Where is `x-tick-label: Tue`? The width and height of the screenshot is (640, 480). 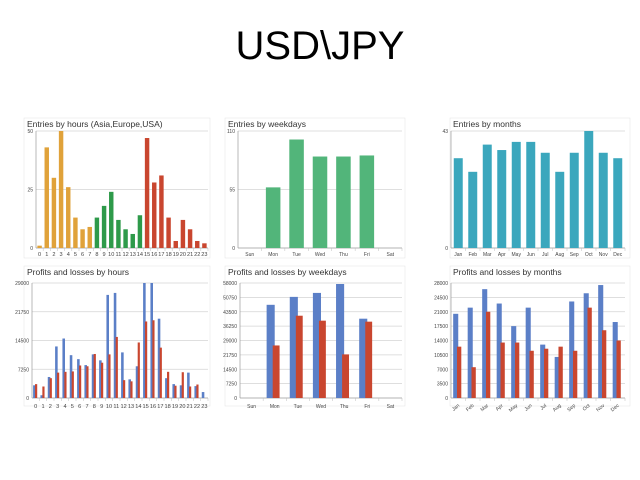 x-tick-label: Tue is located at coordinates (296, 255).